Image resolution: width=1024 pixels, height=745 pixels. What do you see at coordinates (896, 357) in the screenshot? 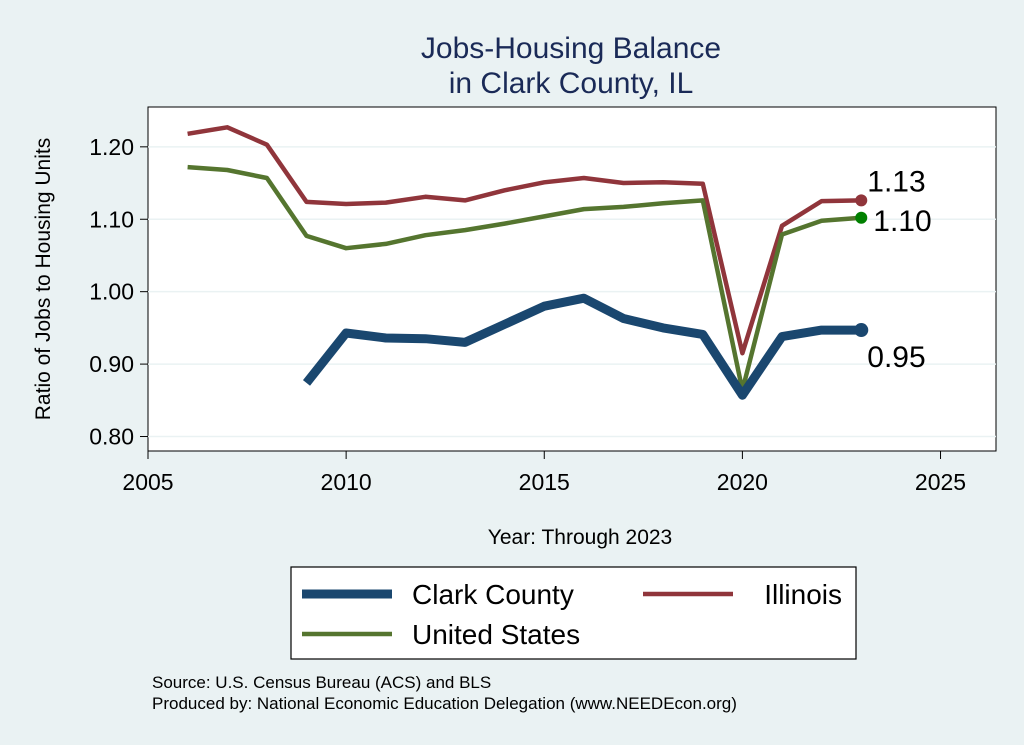
I see `end-label-clark-county: 0.95` at bounding box center [896, 357].